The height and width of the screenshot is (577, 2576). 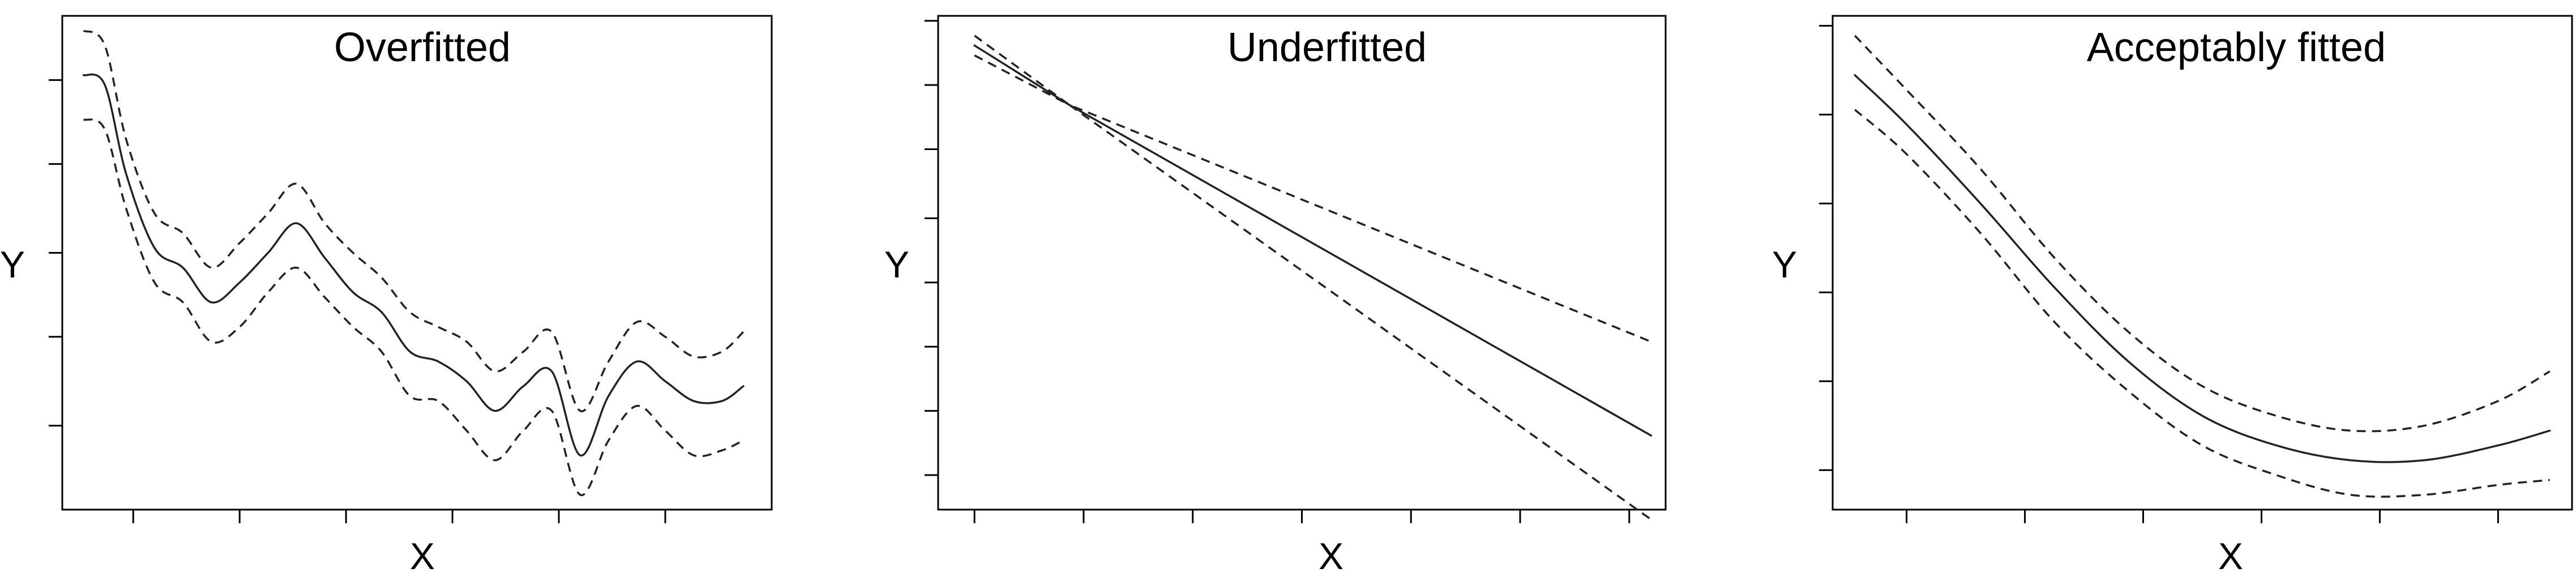 I want to click on chart-title: Acceptably fitted, so click(x=2236, y=47).